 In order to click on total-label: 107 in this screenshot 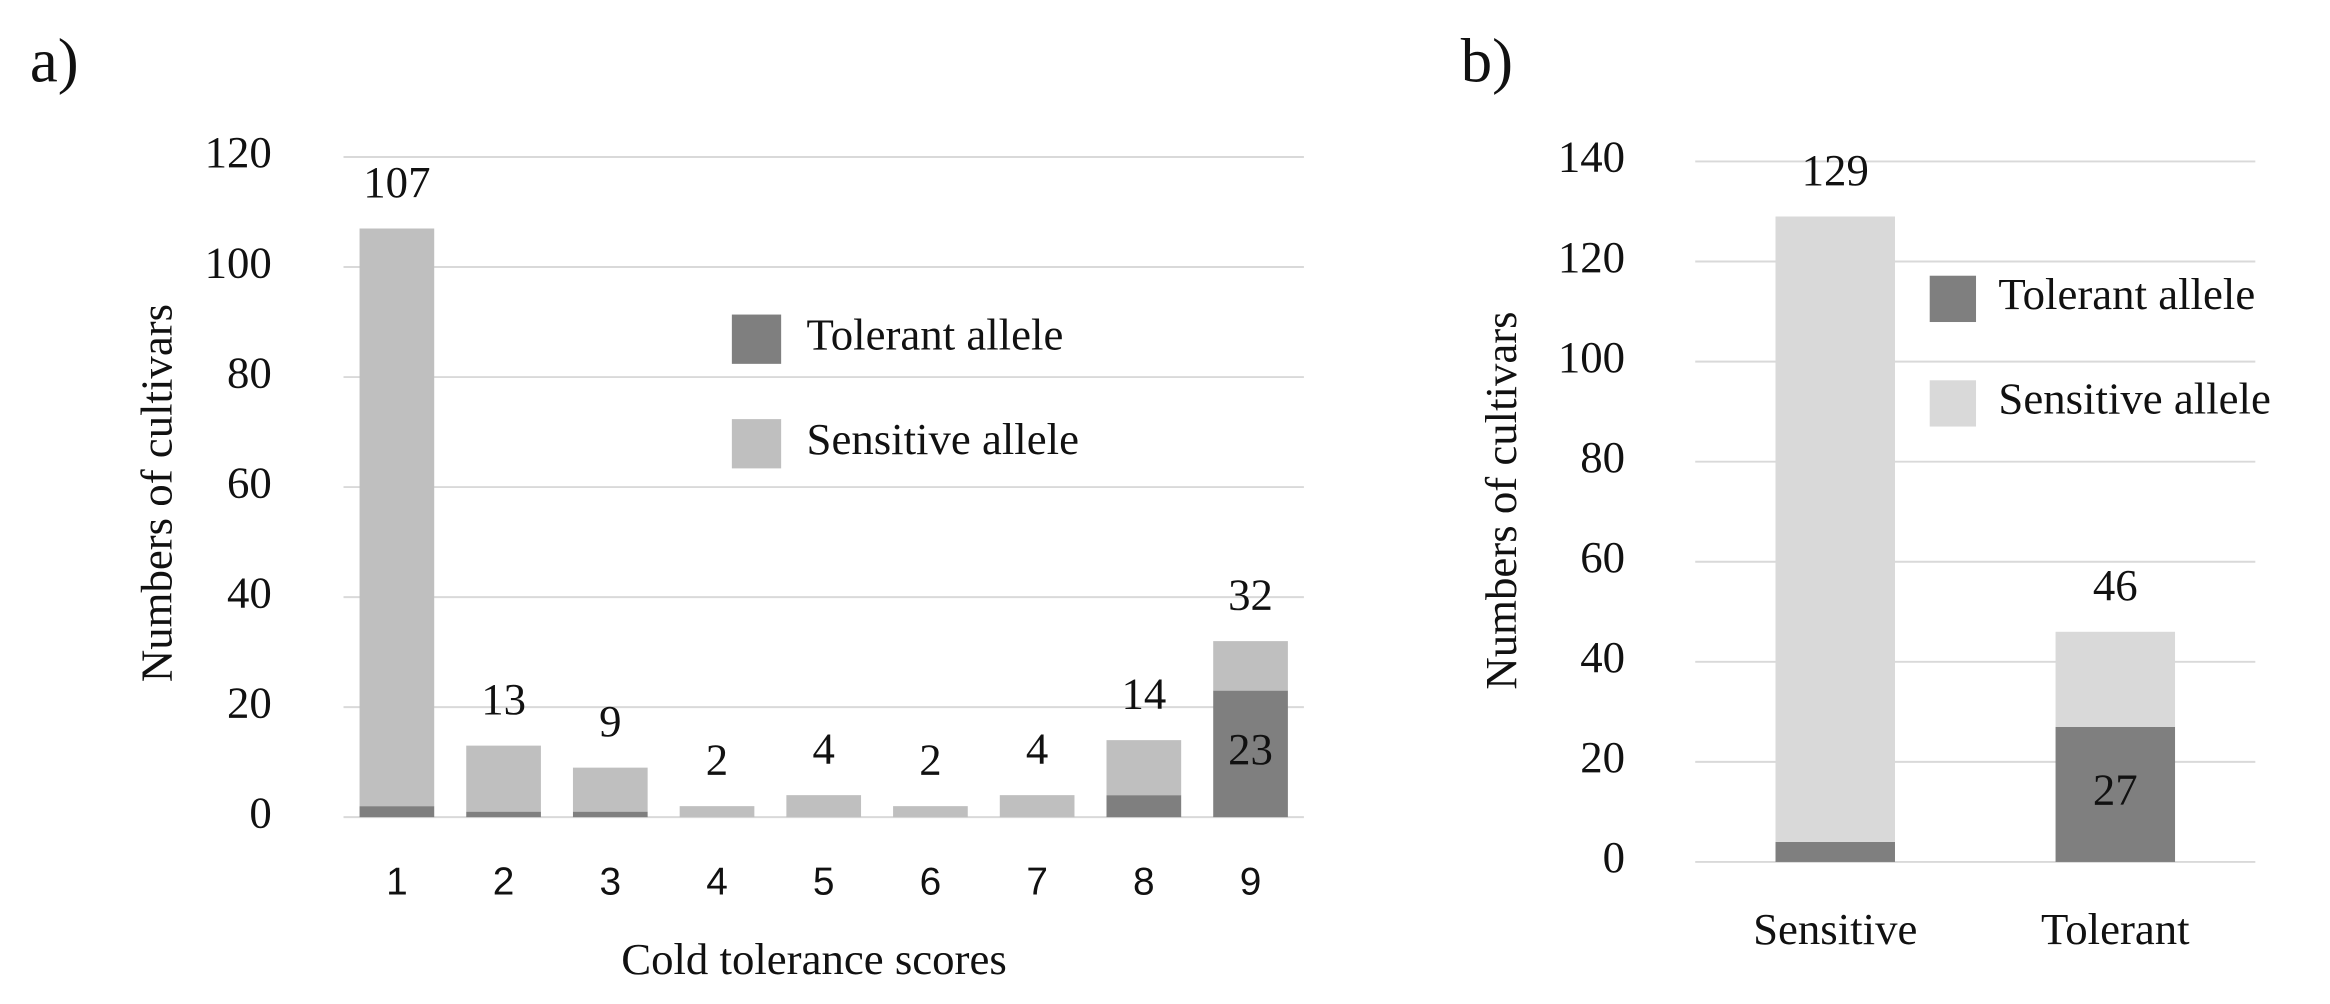, I will do `click(396, 182)`.